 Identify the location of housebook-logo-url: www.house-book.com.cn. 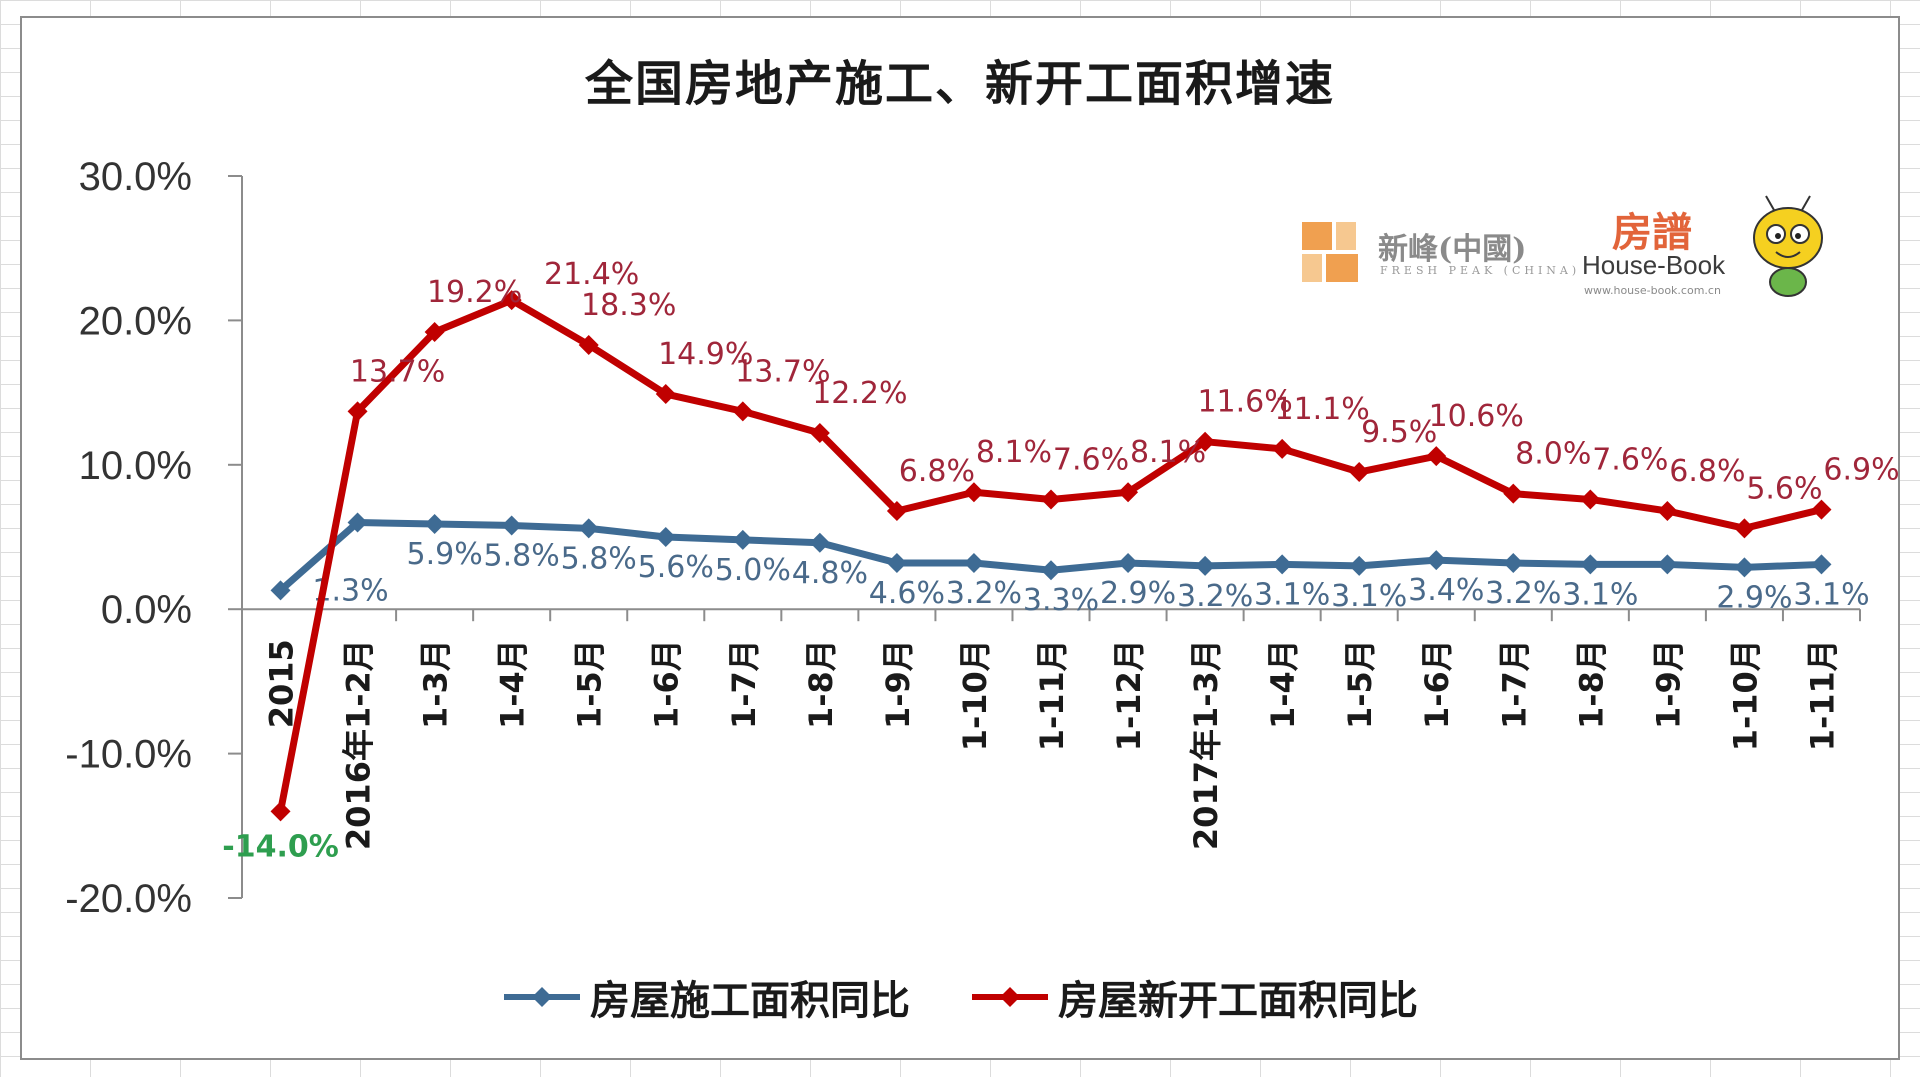
(1652, 290).